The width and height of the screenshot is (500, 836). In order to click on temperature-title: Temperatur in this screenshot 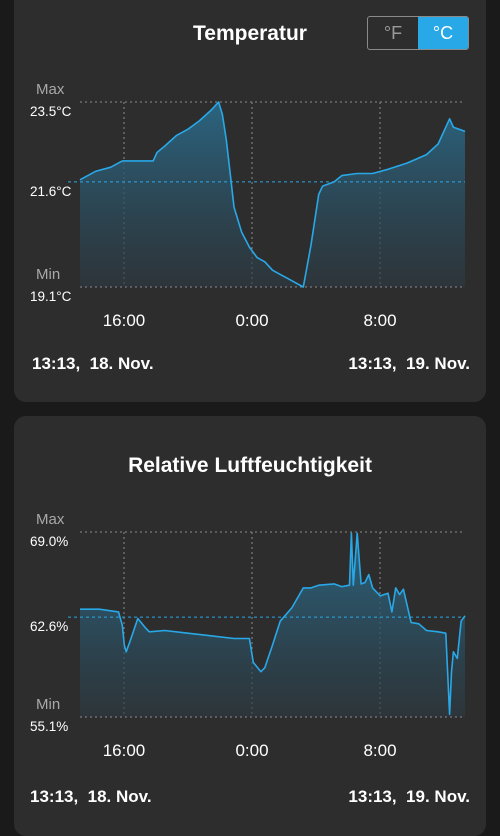, I will do `click(250, 33)`.